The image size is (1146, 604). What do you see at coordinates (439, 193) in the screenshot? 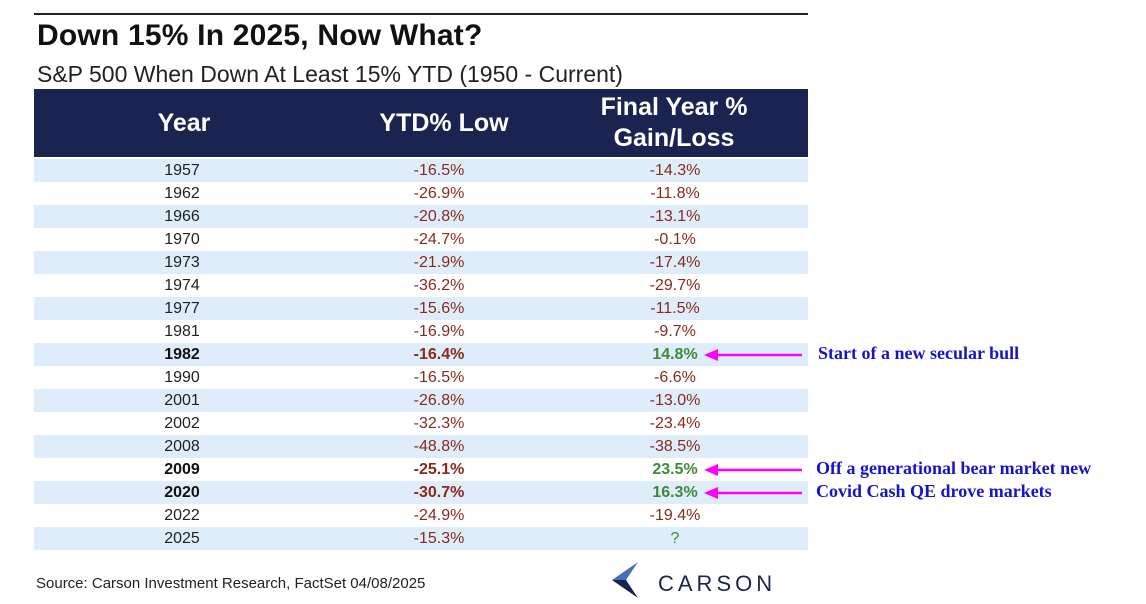
I see `cell-ytd-low: -26.9%` at bounding box center [439, 193].